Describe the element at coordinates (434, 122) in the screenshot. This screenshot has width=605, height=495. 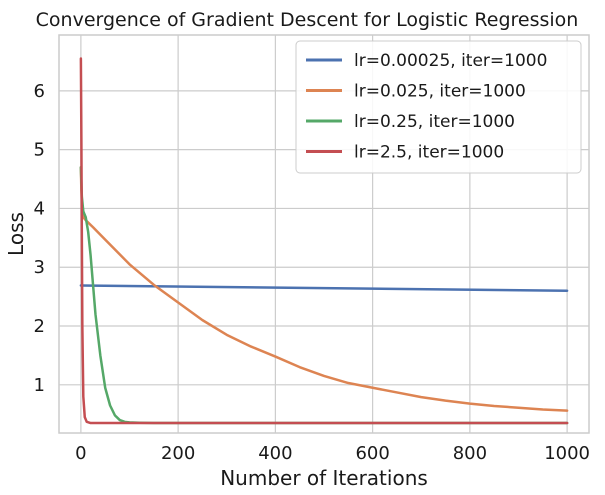
I see `legend-entry: lr=0.25, iter=1000` at that location.